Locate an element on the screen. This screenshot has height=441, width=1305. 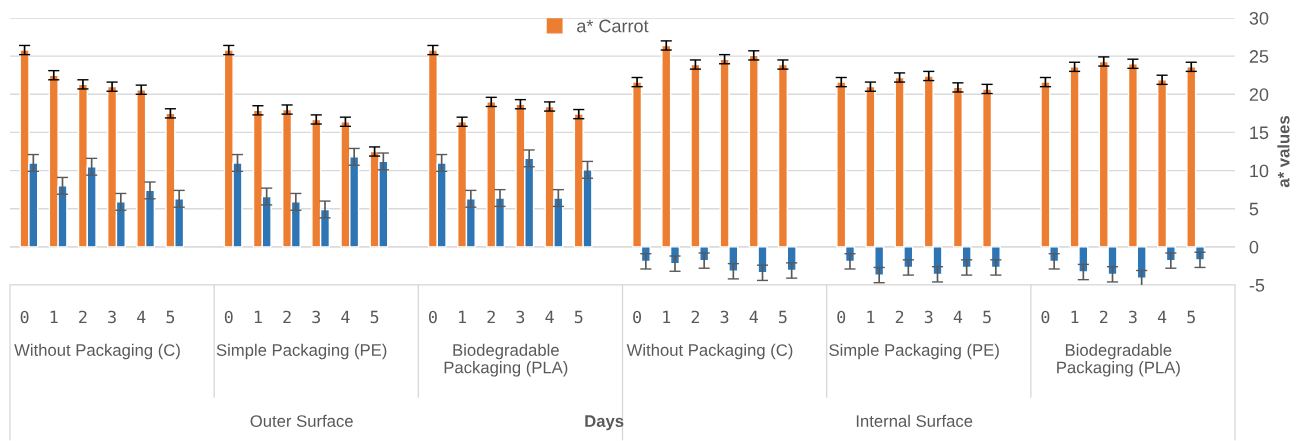
y-tick-label: 30 is located at coordinates (1259, 18).